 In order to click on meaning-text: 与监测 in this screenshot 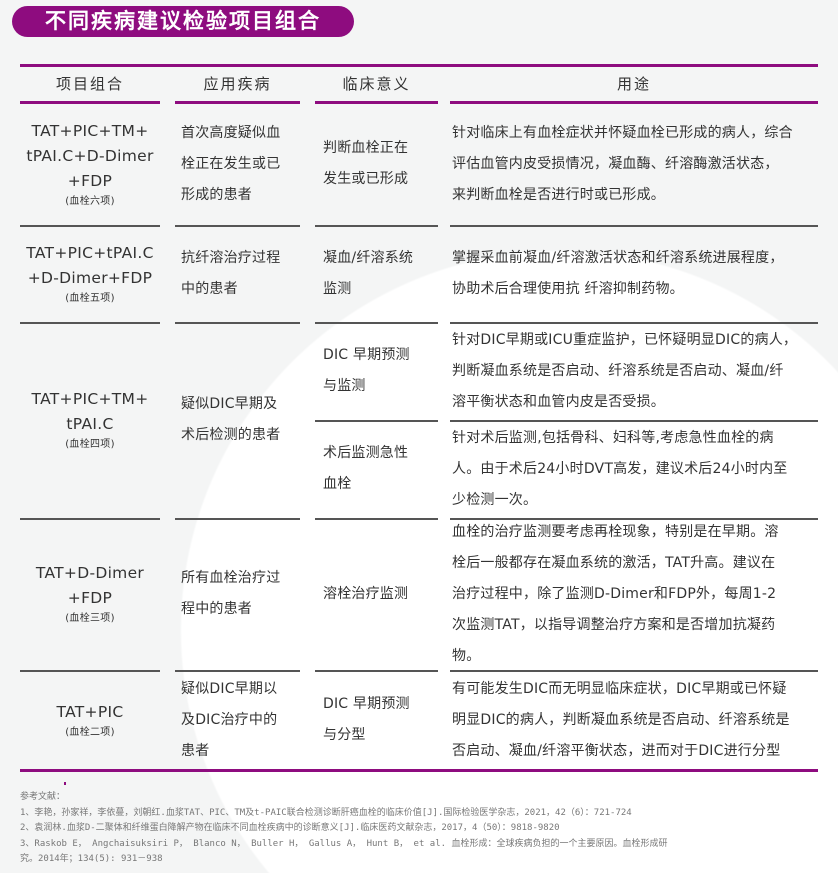, I will do `click(344, 386)`.